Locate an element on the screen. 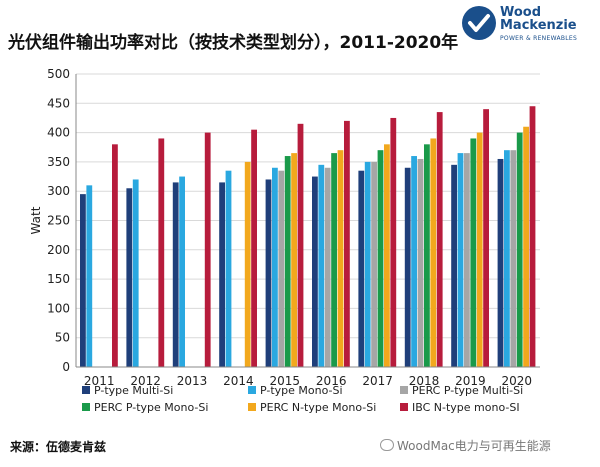  legend-label: P-type Mono-Si is located at coordinates (301, 390).